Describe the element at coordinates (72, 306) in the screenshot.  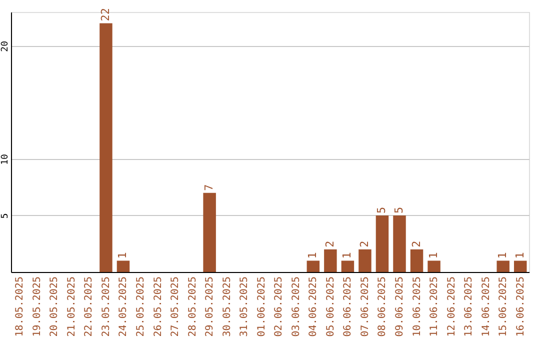
I see `x-tick-label: 21.05.2025` at that location.